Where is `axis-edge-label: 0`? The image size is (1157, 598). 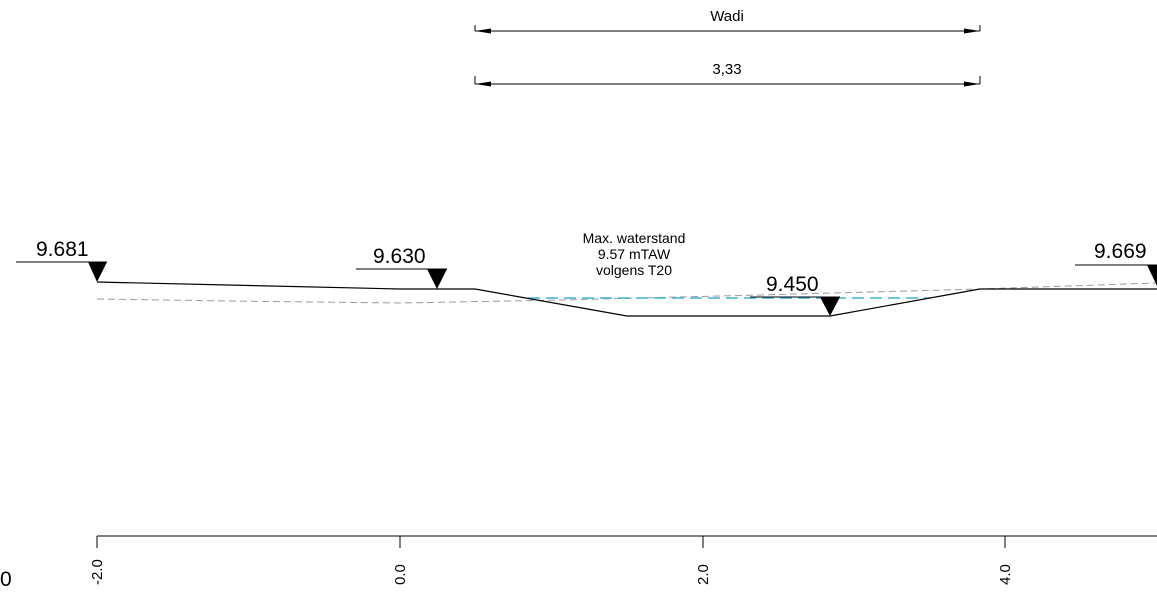 axis-edge-label: 0 is located at coordinates (6, 579).